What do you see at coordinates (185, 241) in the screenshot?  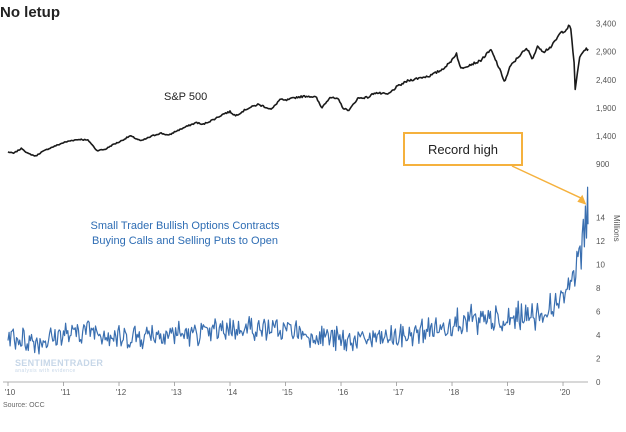 I see `options-series-label-line-2: Buying Calls and Selling Puts to Open` at bounding box center [185, 241].